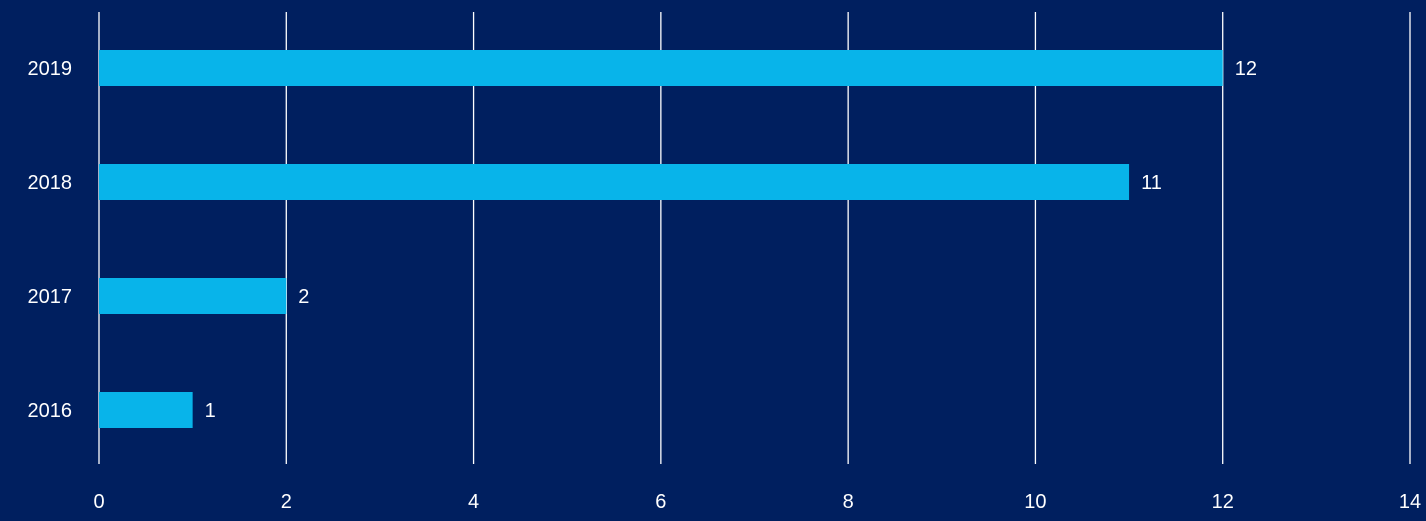 The image size is (1426, 521). I want to click on x-tick-labels: 0 2 4 6 8 10 12 14, so click(757, 502).